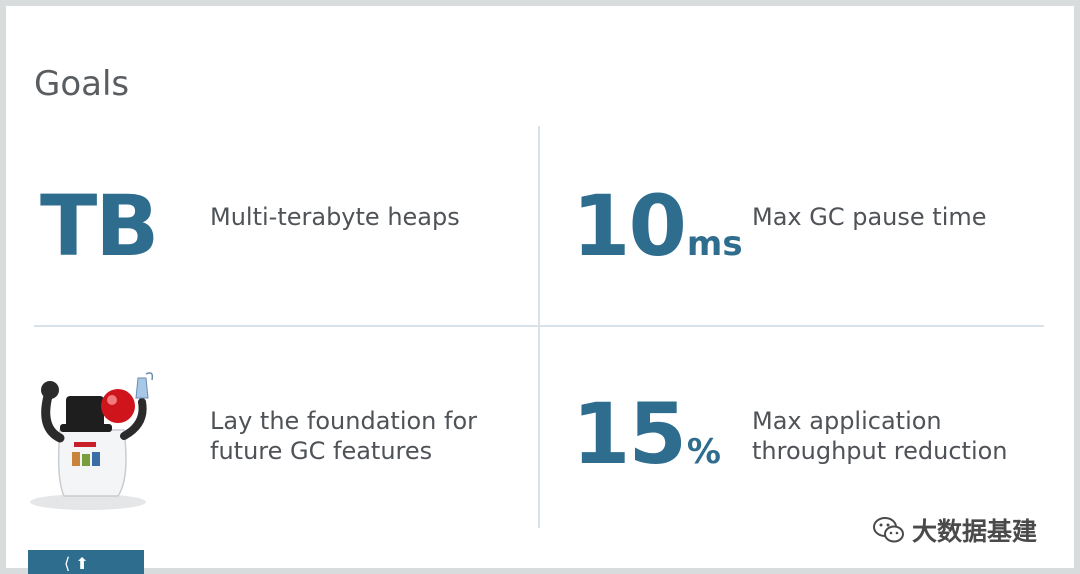 This screenshot has width=1080, height=574. Describe the element at coordinates (880, 451) in the screenshot. I see `goal-throughput-line-2: throughput reduction` at that location.